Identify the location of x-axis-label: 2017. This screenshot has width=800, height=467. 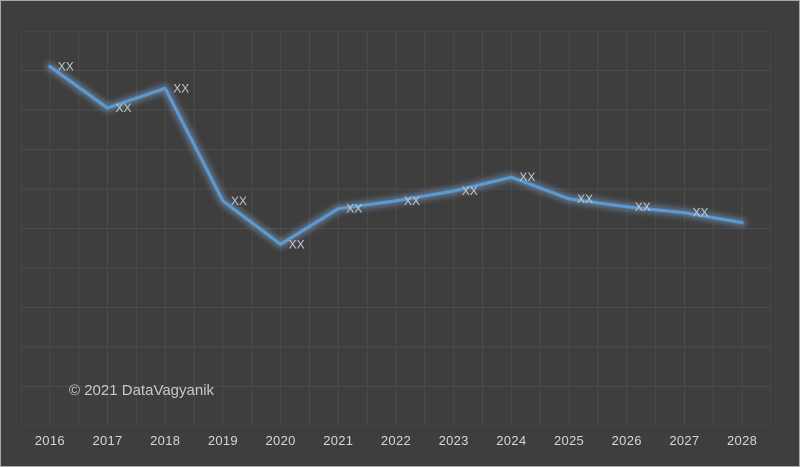
(107, 440).